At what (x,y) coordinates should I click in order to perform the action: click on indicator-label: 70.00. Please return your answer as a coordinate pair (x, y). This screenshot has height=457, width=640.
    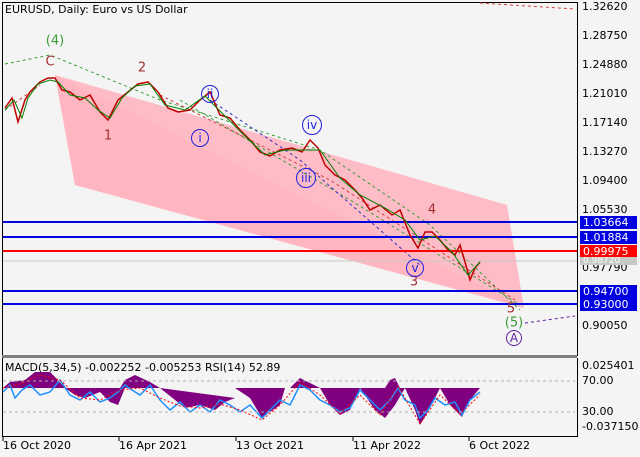
    Looking at the image, I should click on (598, 380).